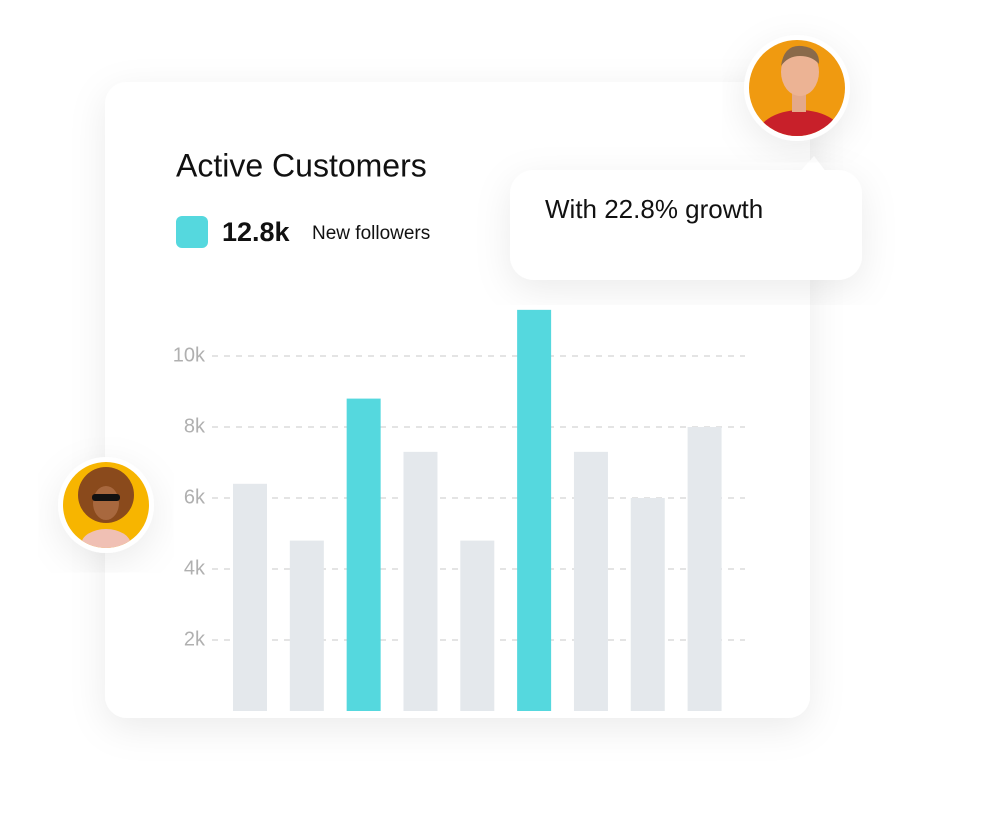 The image size is (1001, 822). Describe the element at coordinates (686, 225) in the screenshot. I see `callout-box` at that location.